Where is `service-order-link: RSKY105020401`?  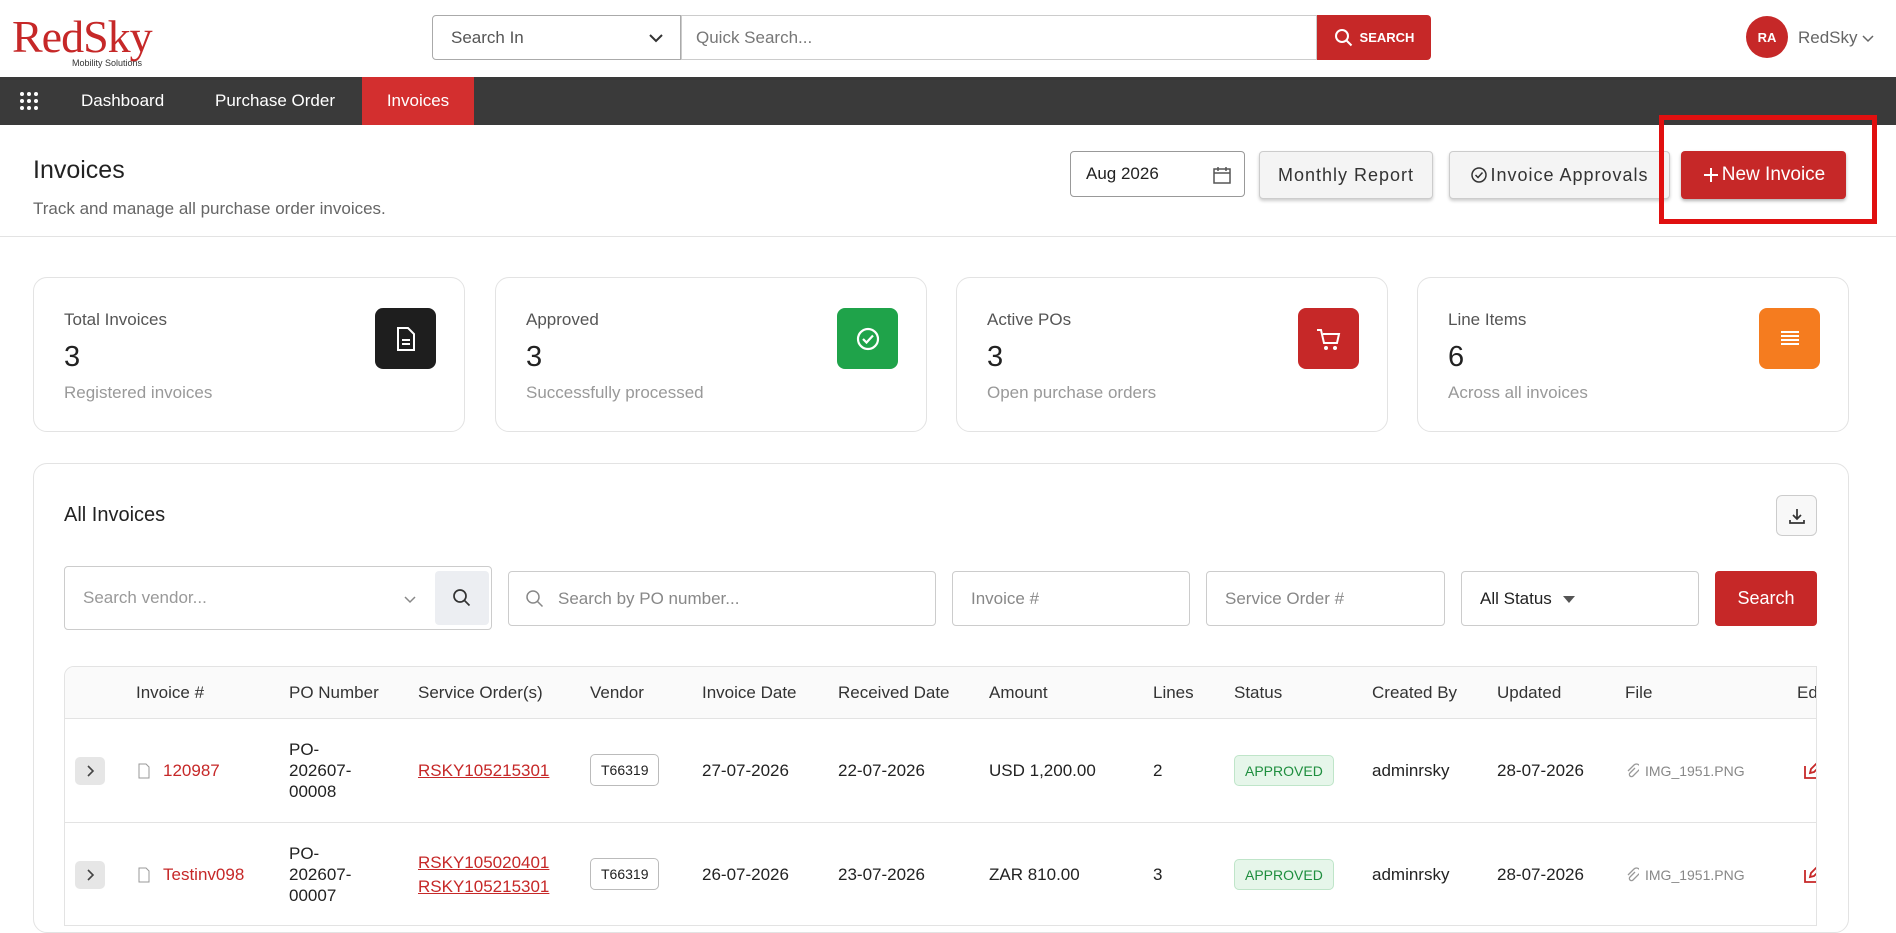 service-order-link: RSKY105020401 is located at coordinates (484, 862).